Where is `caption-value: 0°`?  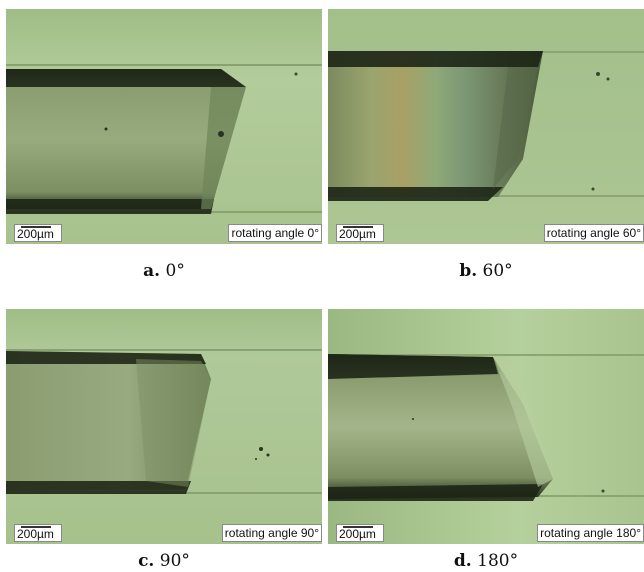
caption-value: 0° is located at coordinates (175, 271).